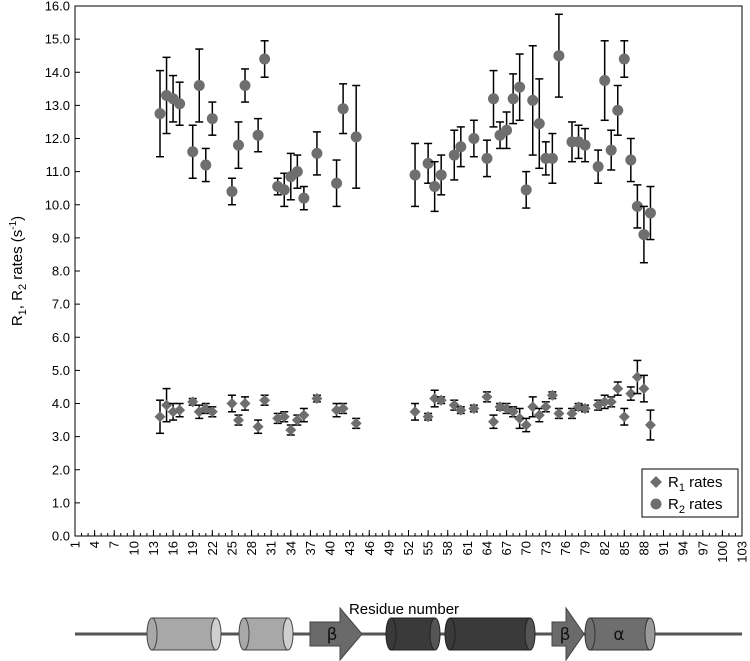 The width and height of the screenshot is (750, 661). I want to click on ss-helix-5-label: α, so click(618, 635).